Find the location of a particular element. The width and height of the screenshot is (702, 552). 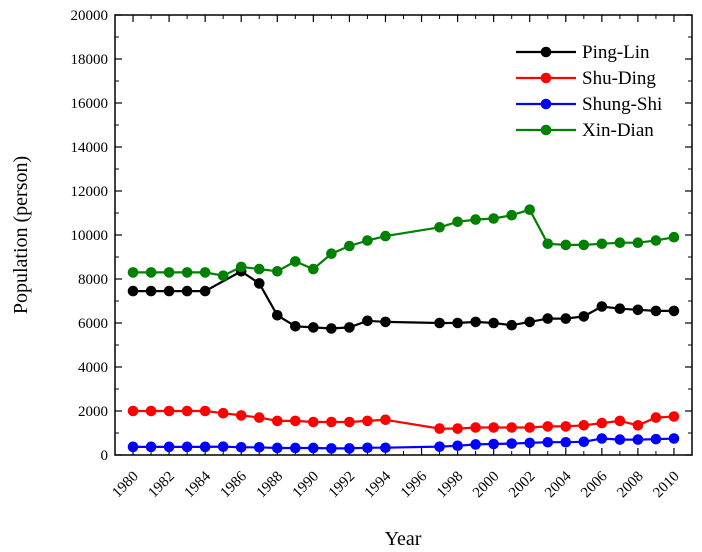

series-line-ping-lin is located at coordinates (403, 300).